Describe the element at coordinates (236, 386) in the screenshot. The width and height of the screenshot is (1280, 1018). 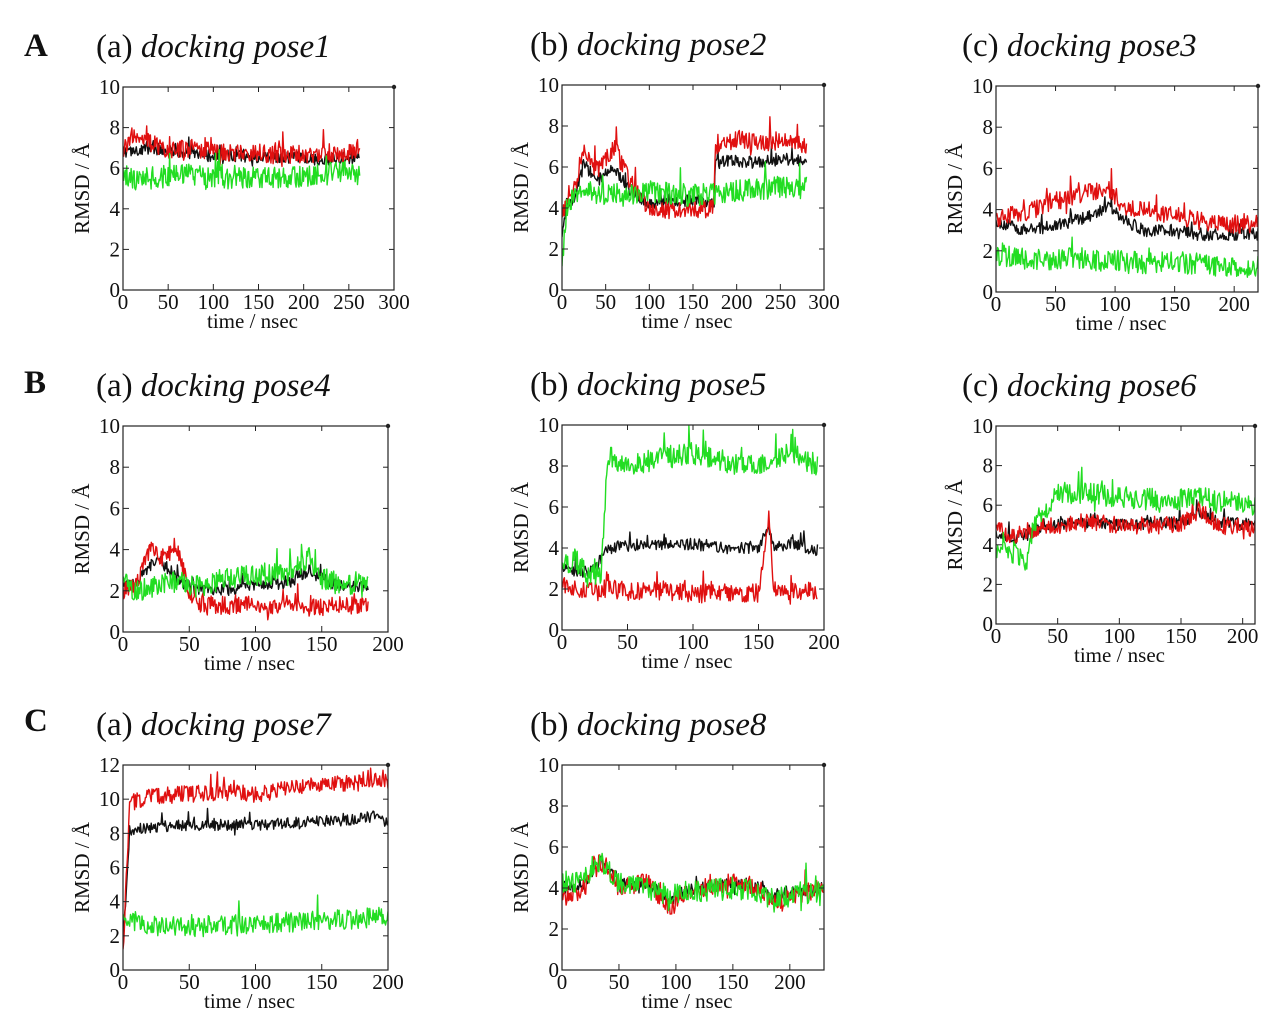
I see `panel-title-text: docking pose4` at that location.